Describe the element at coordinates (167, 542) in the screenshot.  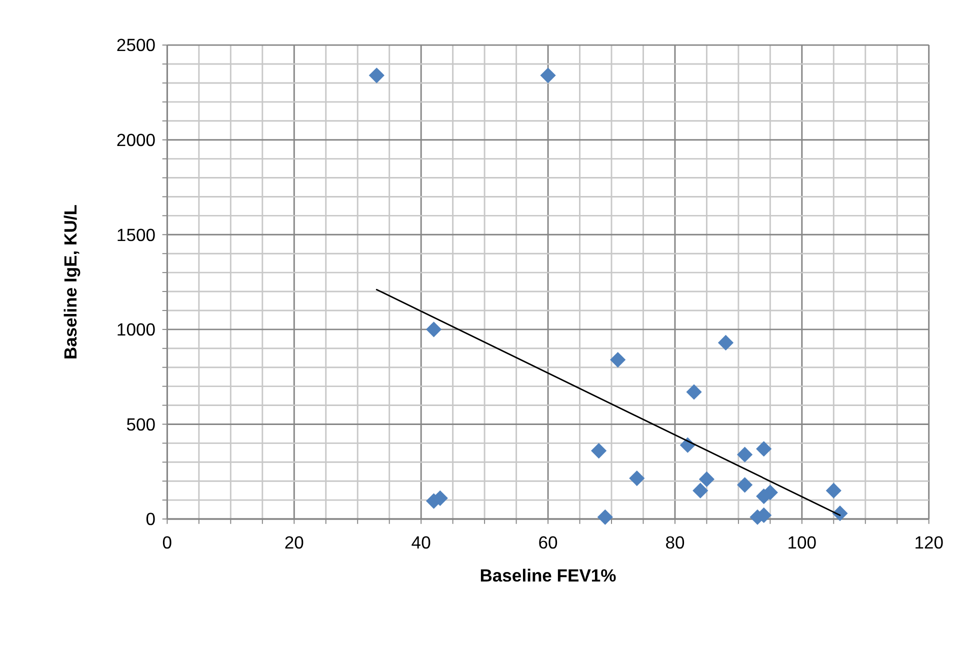
I see `x-tick-label: 0` at that location.